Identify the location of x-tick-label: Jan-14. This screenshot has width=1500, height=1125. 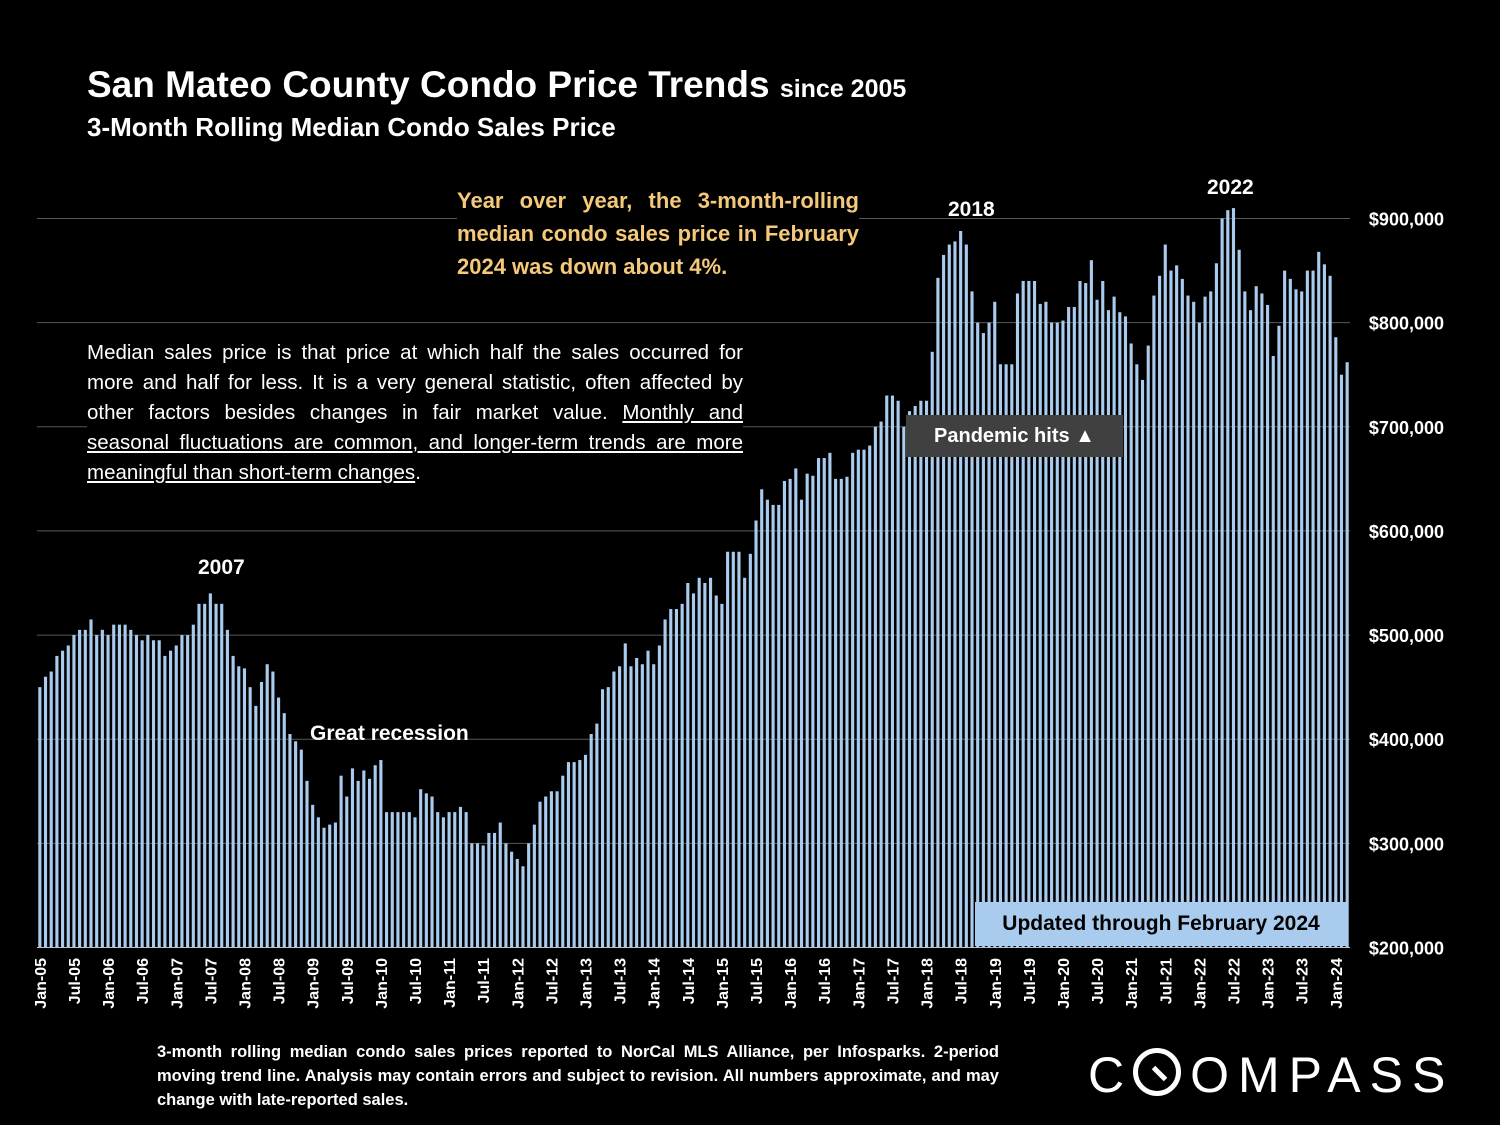
(655, 983).